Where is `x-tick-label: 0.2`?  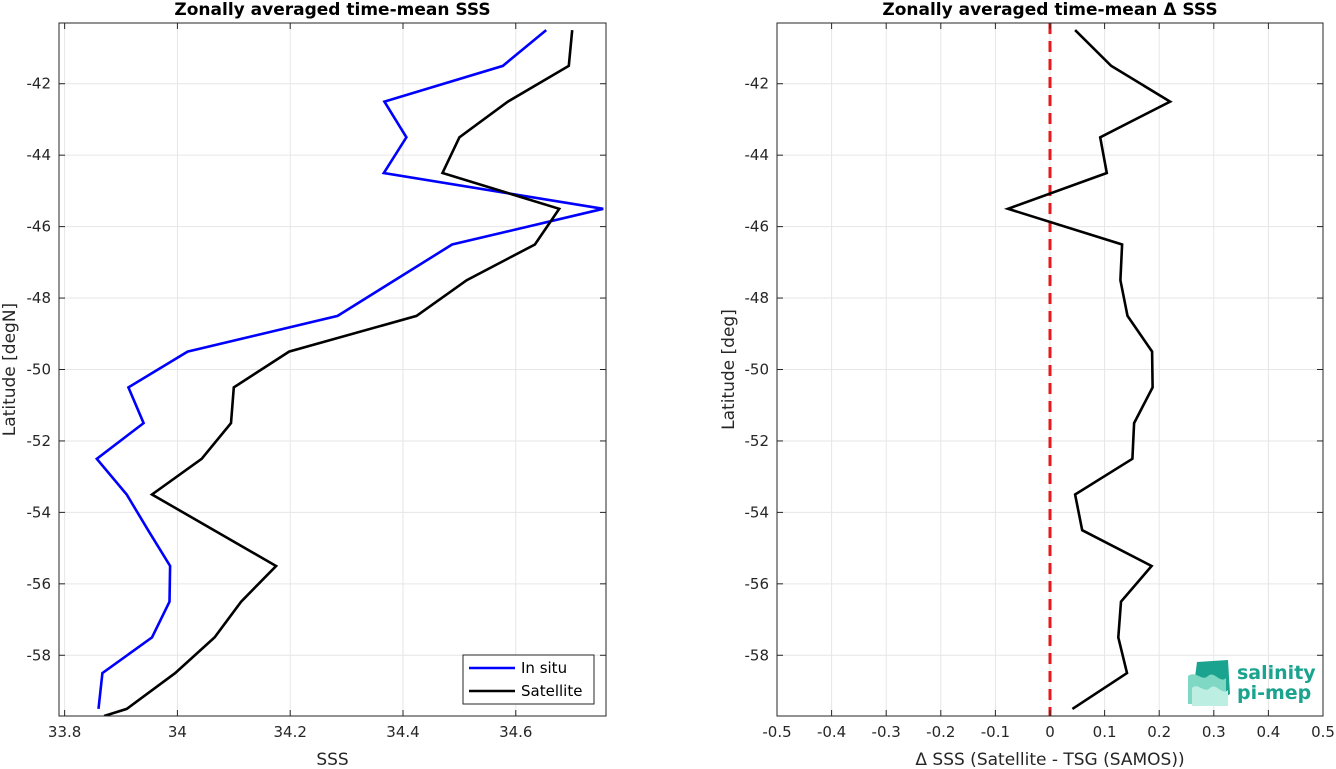
x-tick-label: 0.2 is located at coordinates (1159, 732).